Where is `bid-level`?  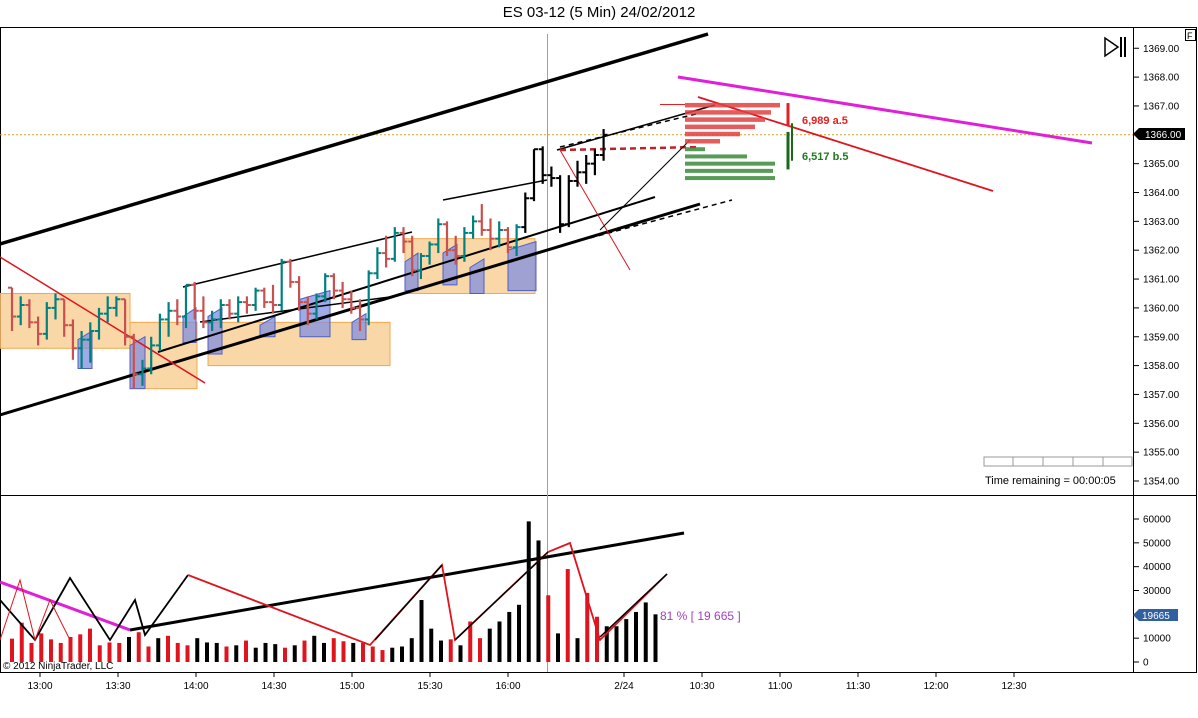
bid-level is located at coordinates (730, 178).